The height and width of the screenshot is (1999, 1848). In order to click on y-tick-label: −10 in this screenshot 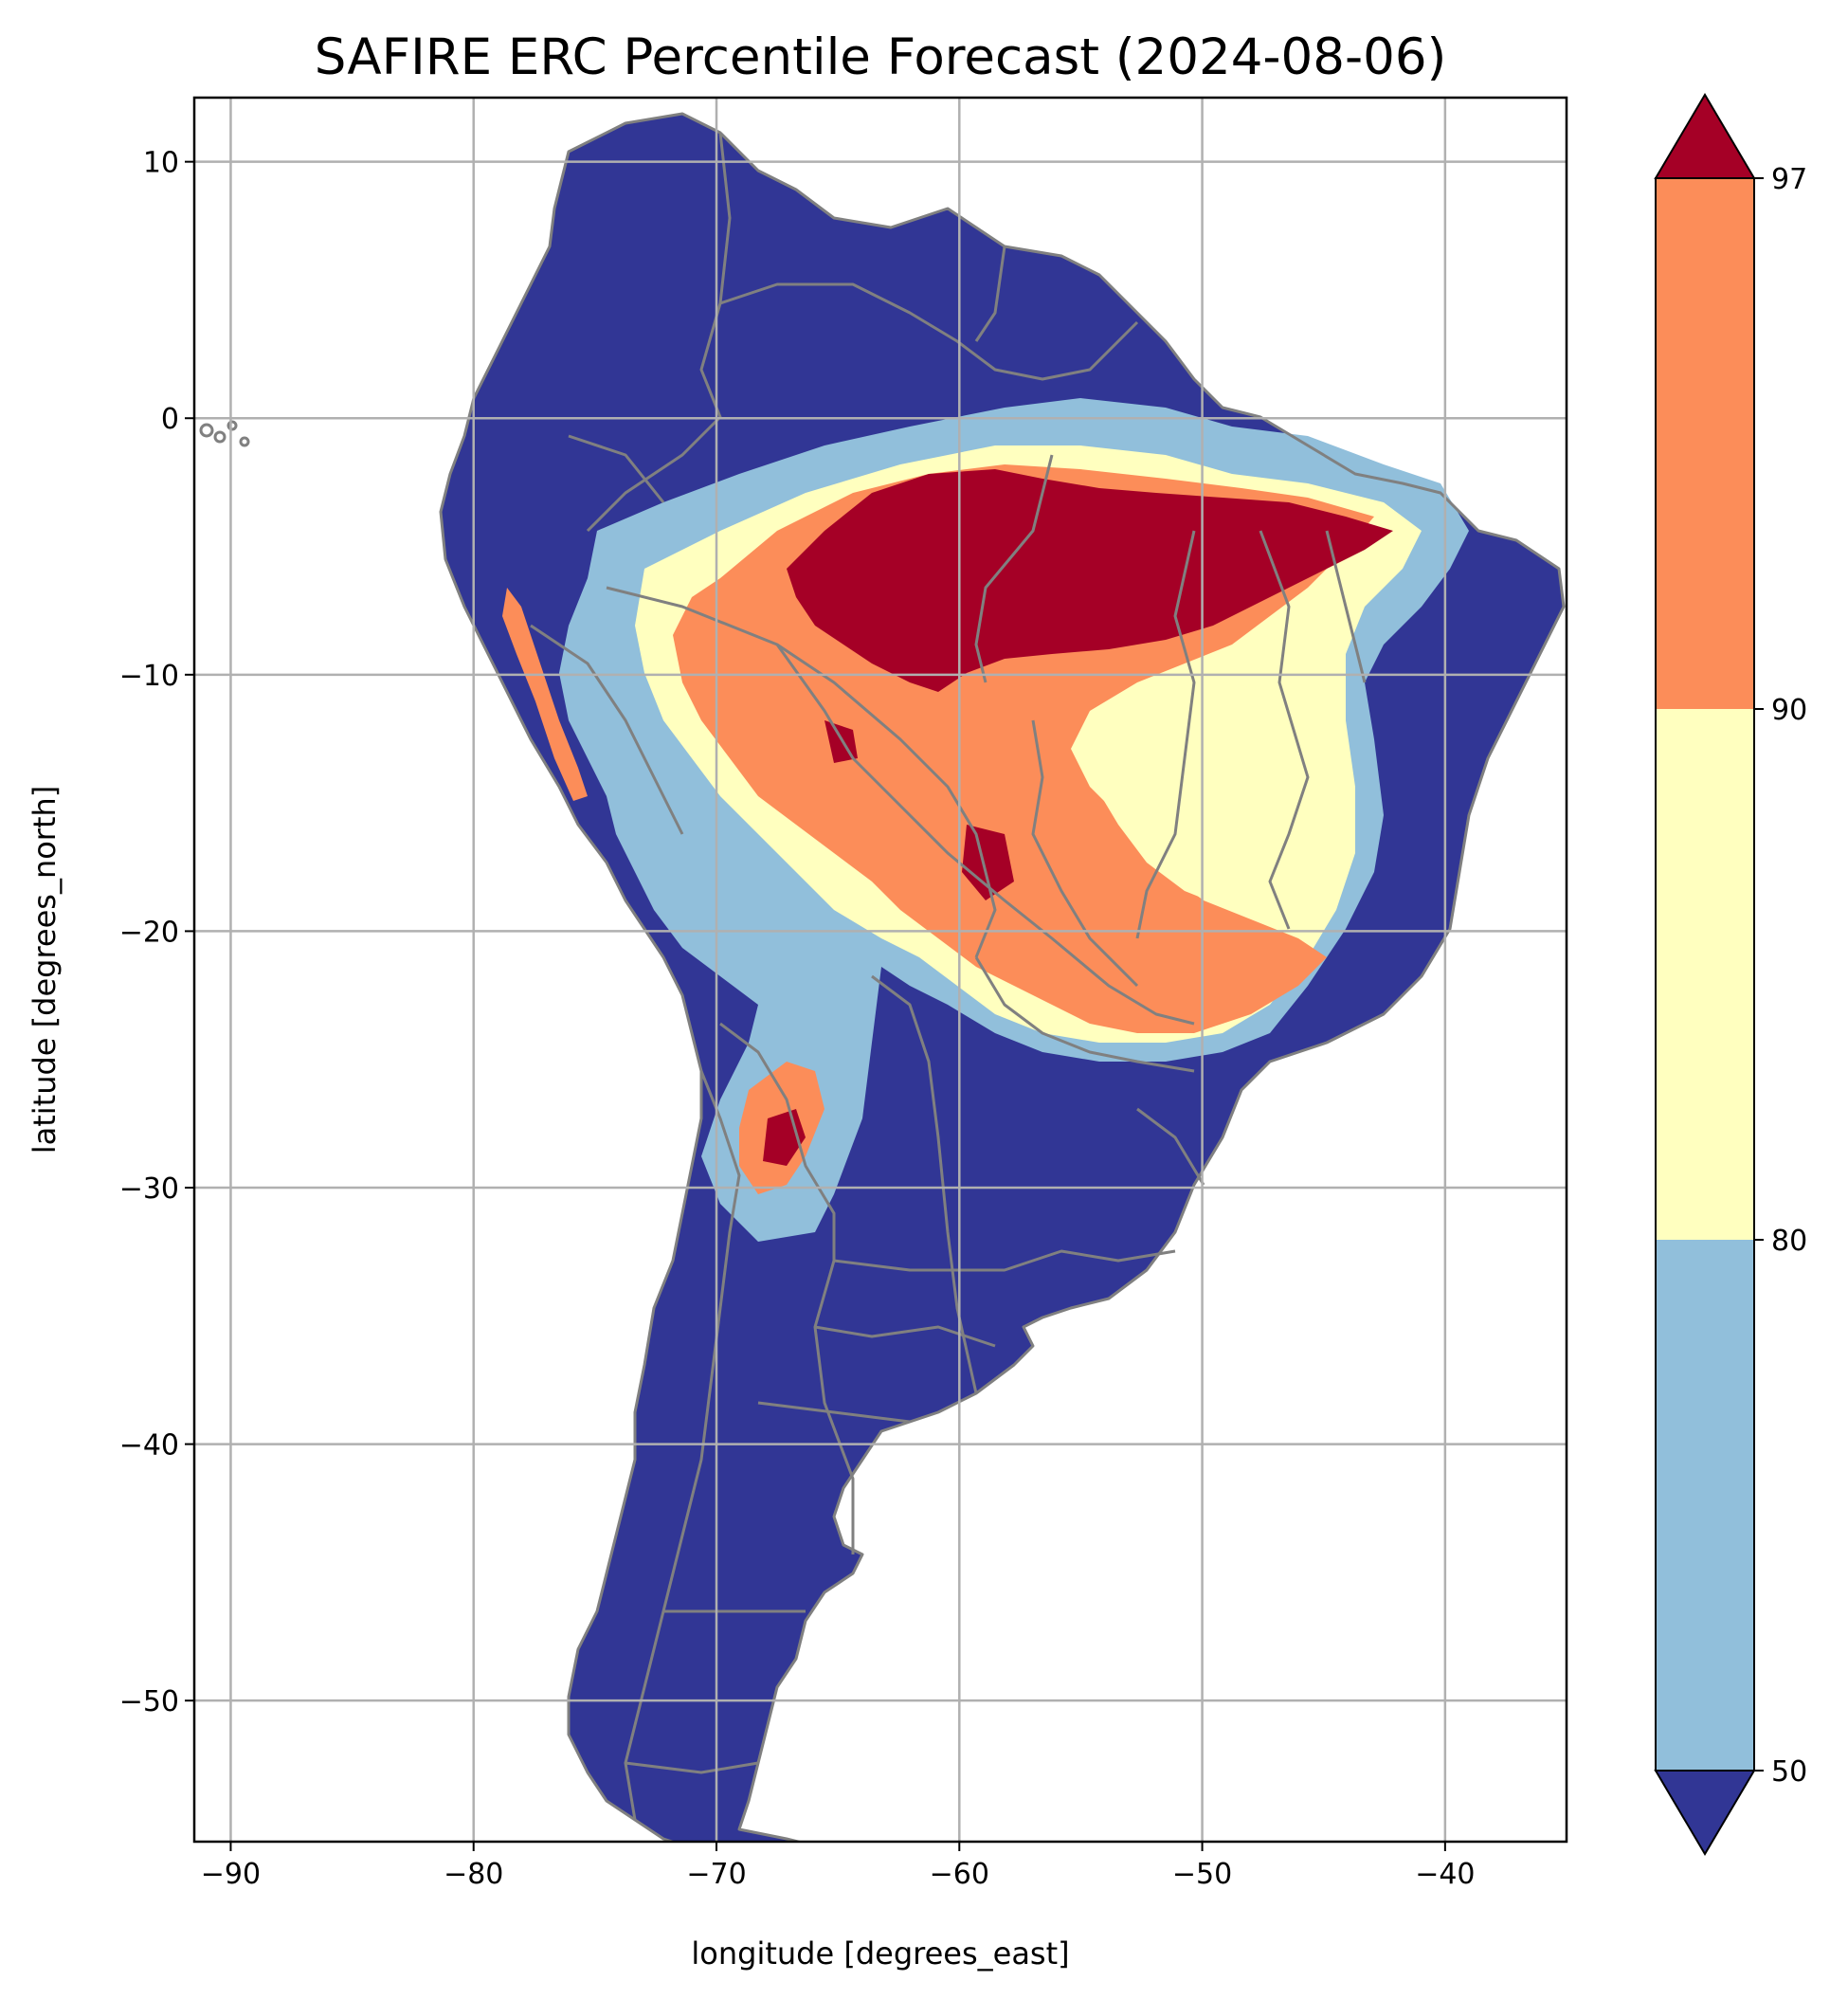, I will do `click(149, 677)`.